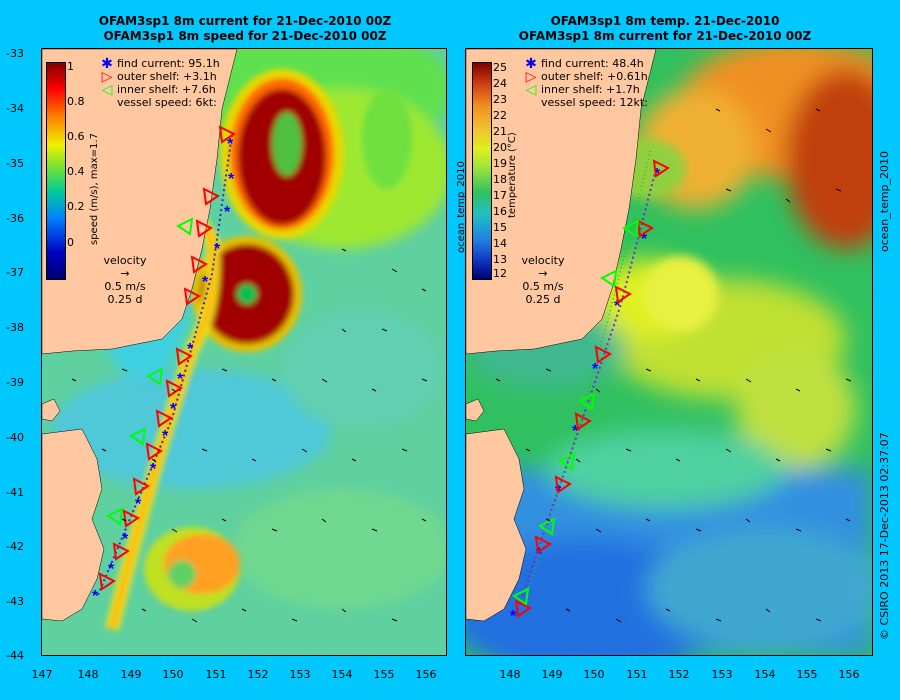 The height and width of the screenshot is (700, 900). I want to click on right-legend-find: find current: 48.4h, so click(592, 63).